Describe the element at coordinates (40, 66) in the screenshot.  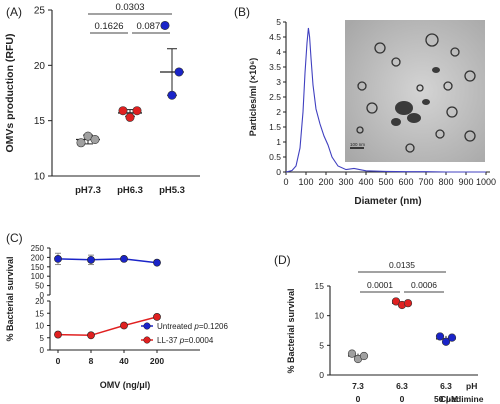
I see `panel-a-y-tick-label: 20` at that location.